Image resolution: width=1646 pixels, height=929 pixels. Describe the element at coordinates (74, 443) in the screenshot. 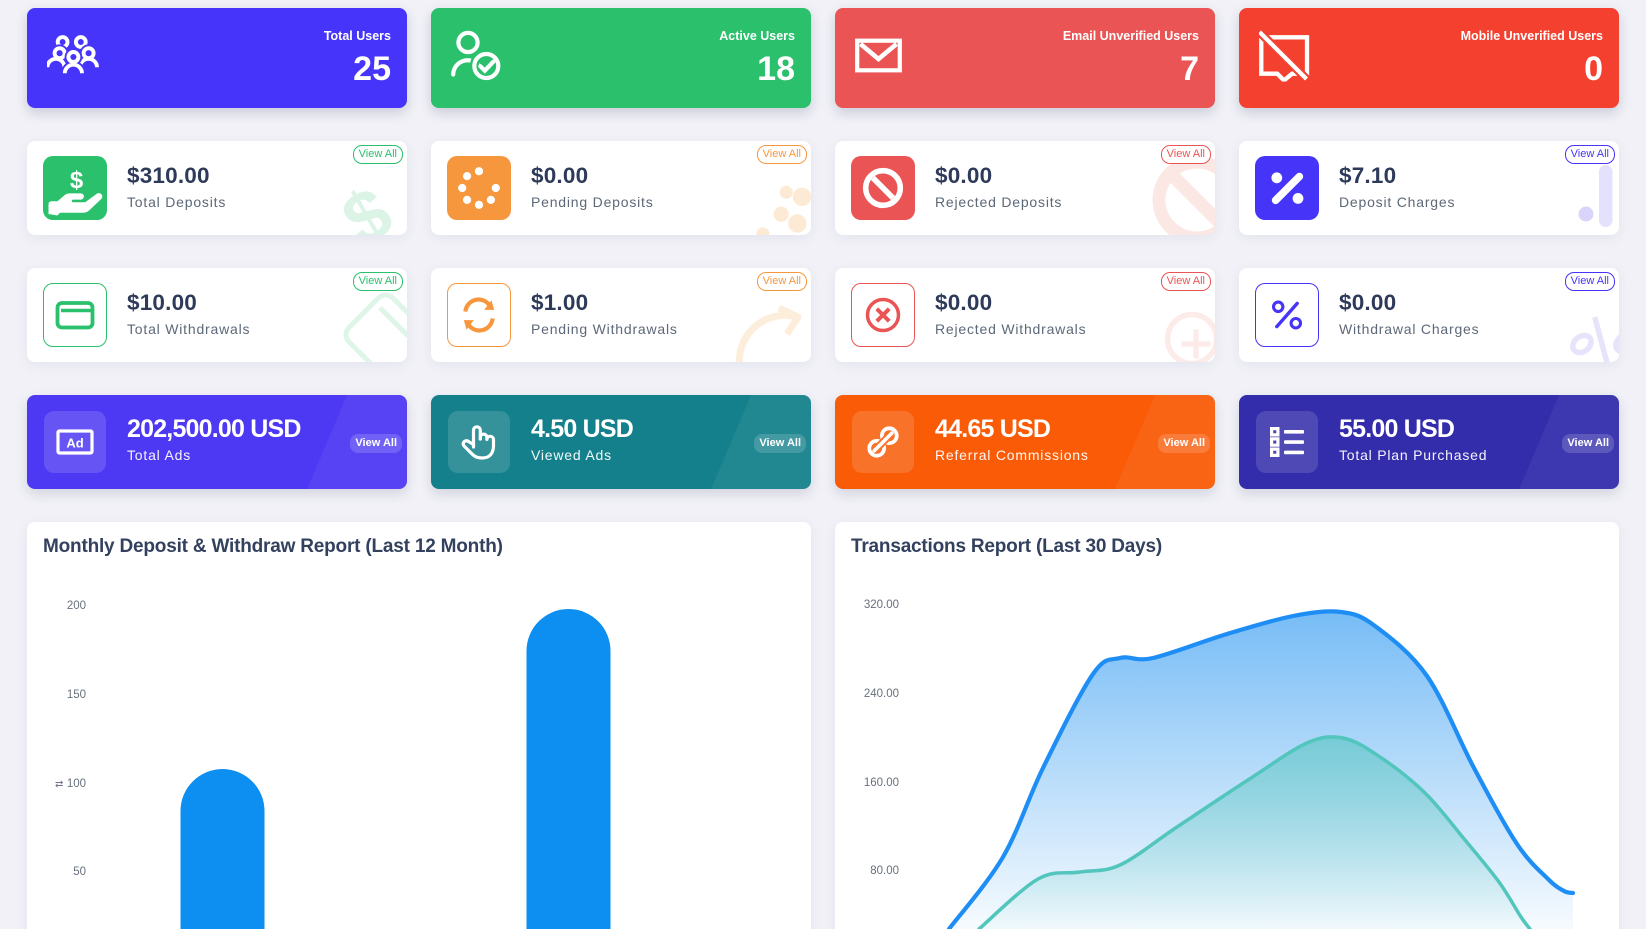

I see `svg-text: Ad` at that location.